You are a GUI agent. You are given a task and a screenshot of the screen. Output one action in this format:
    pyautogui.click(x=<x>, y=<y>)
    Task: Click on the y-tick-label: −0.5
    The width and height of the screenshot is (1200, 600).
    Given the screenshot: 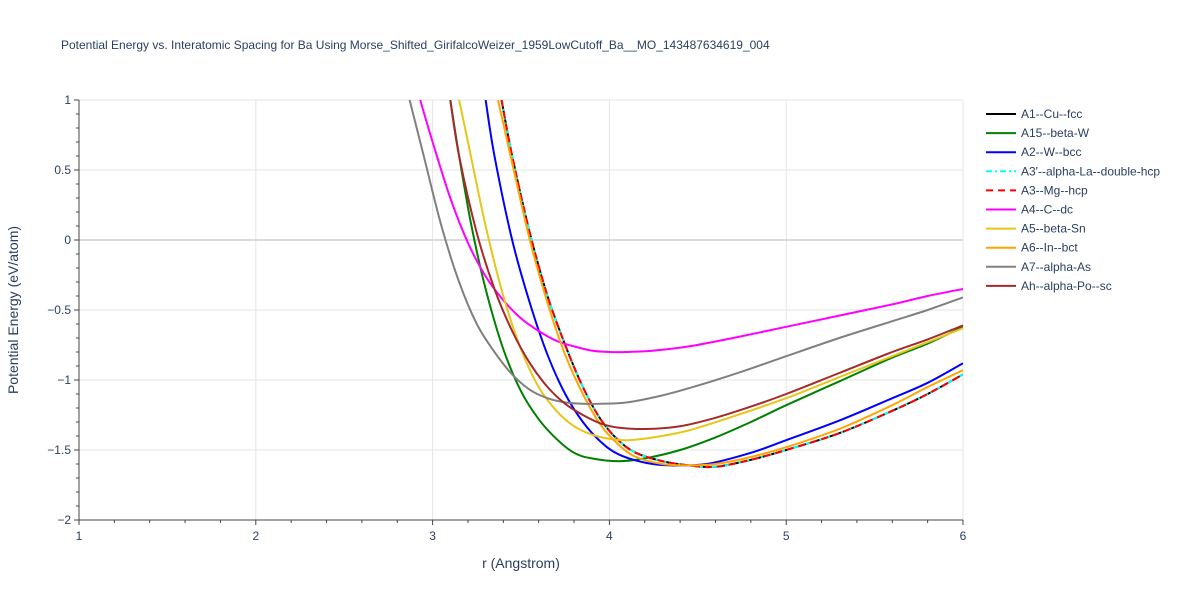 What is the action you would take?
    pyautogui.click(x=59, y=310)
    